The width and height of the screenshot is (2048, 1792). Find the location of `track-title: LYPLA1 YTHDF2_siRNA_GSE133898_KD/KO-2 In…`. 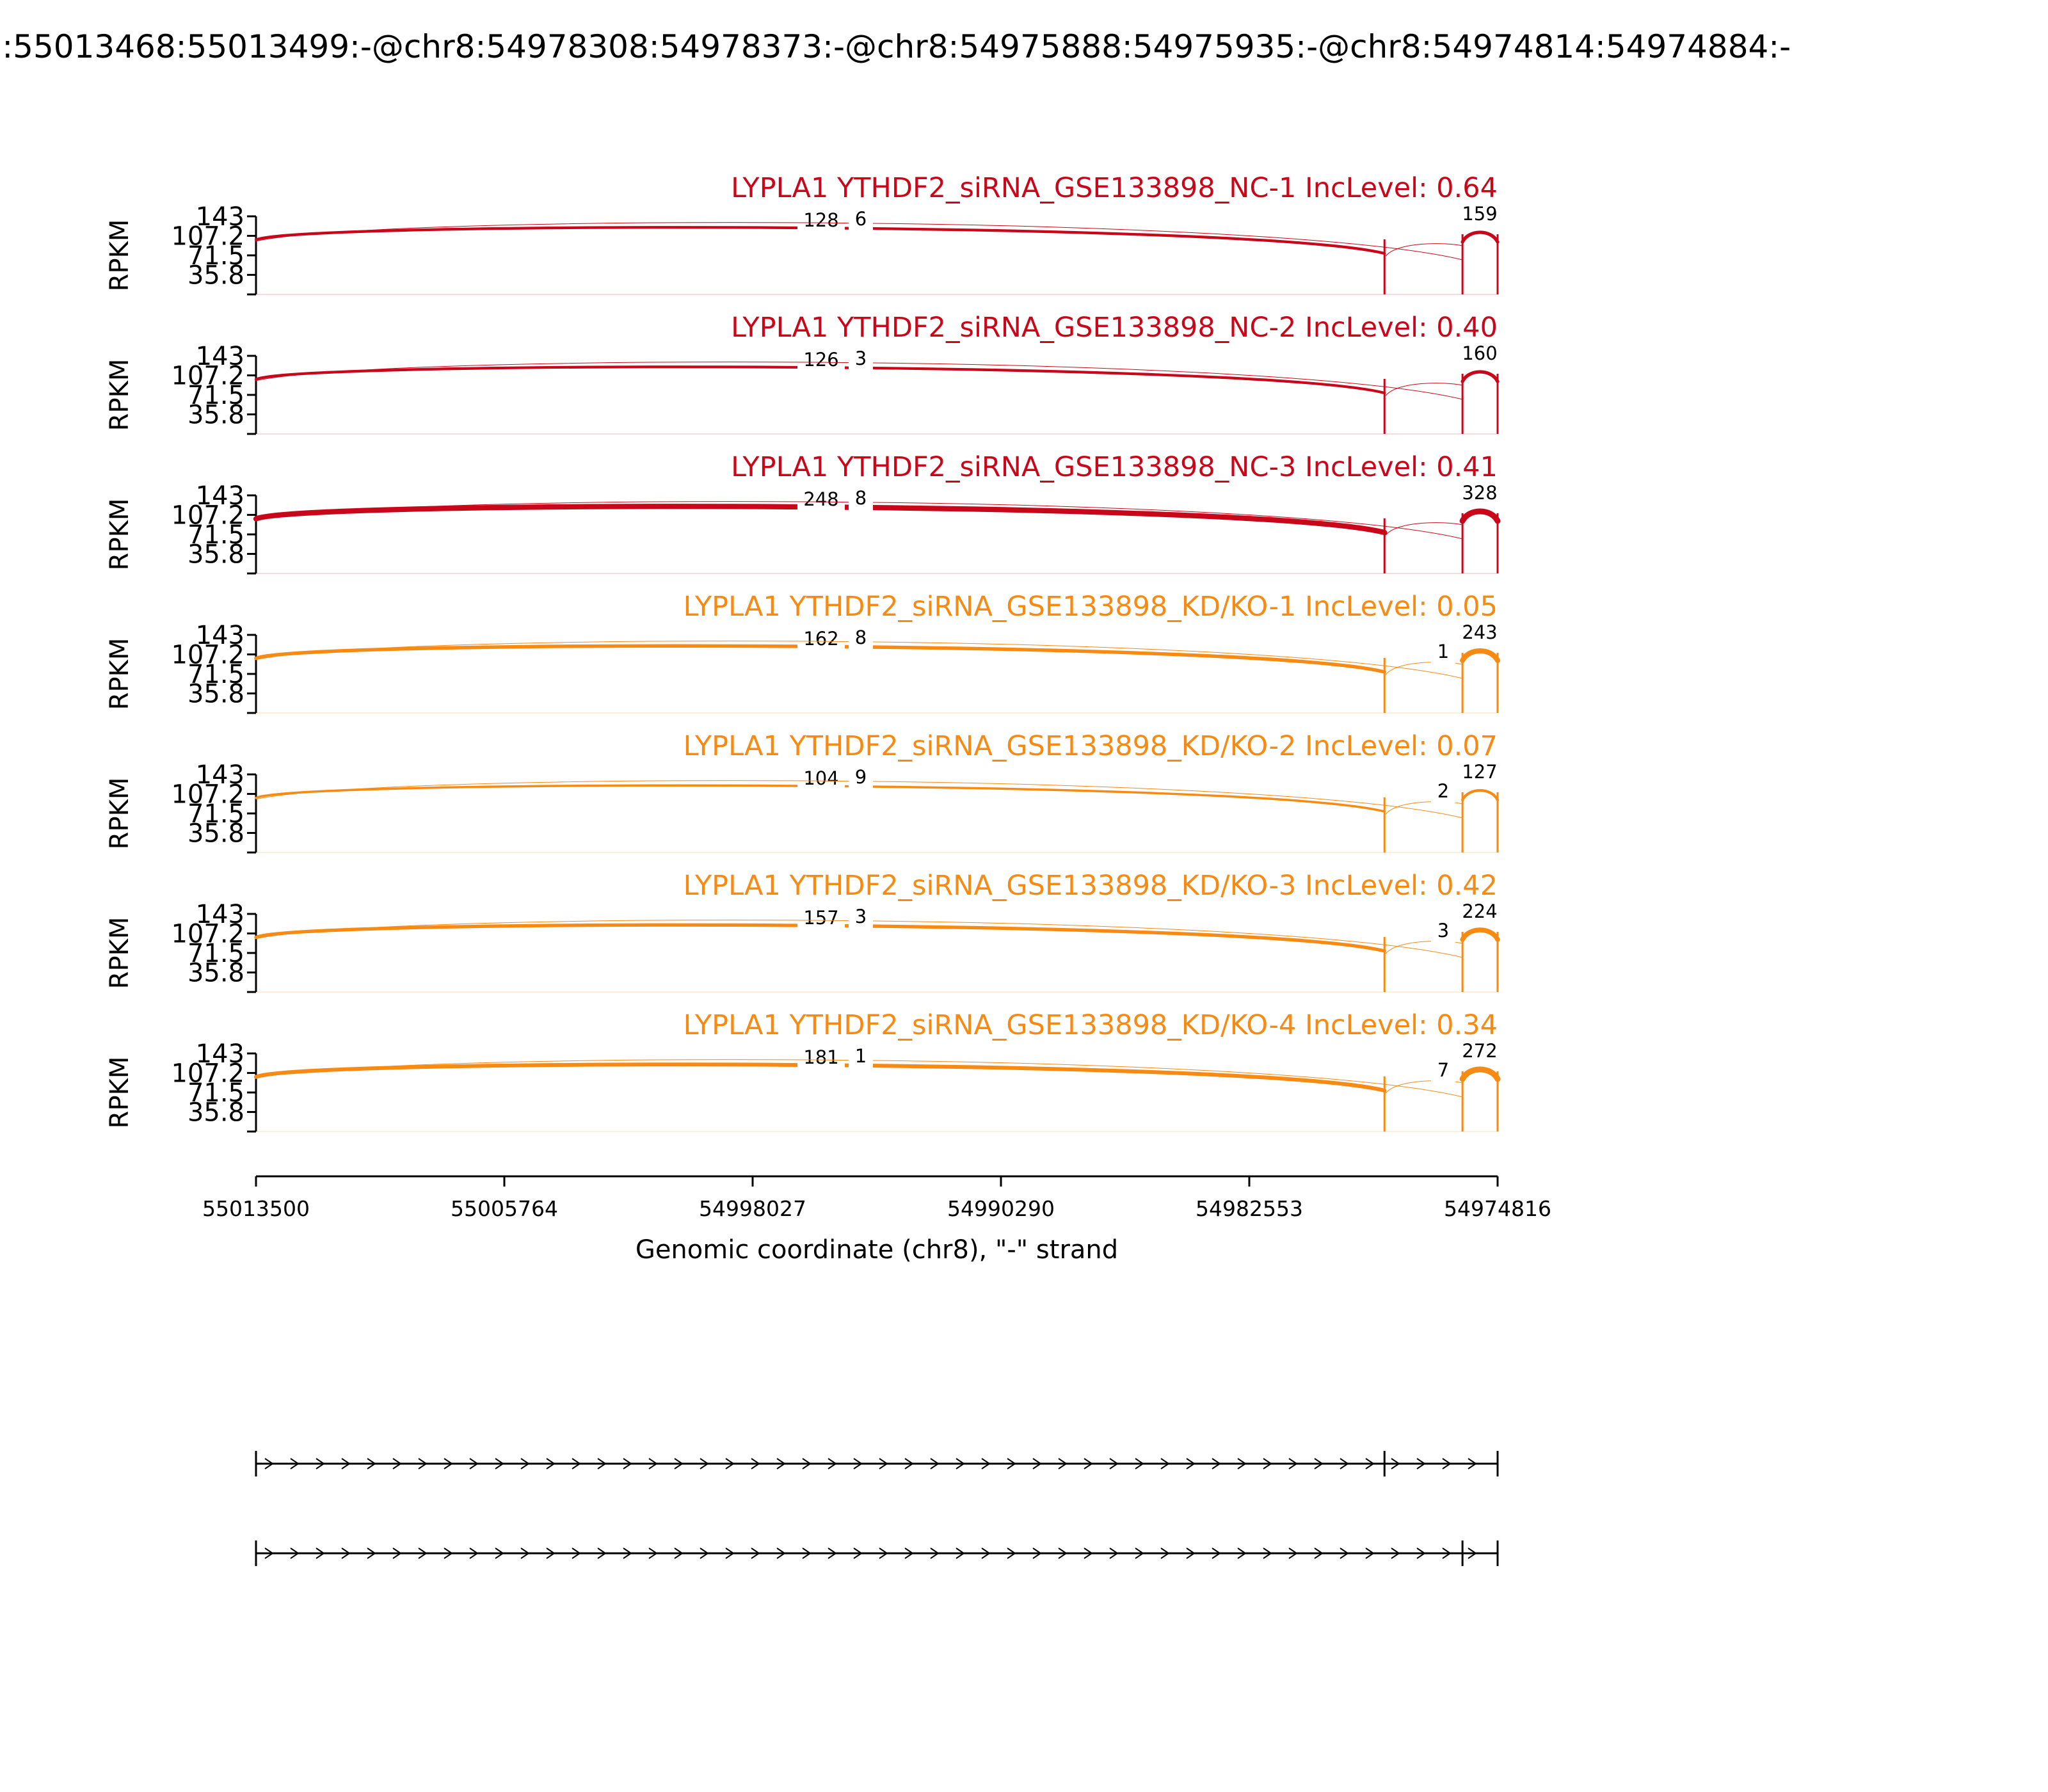

track-title: LYPLA1 YTHDF2_siRNA_GSE133898_KD/KO-2 In… is located at coordinates (1091, 746).